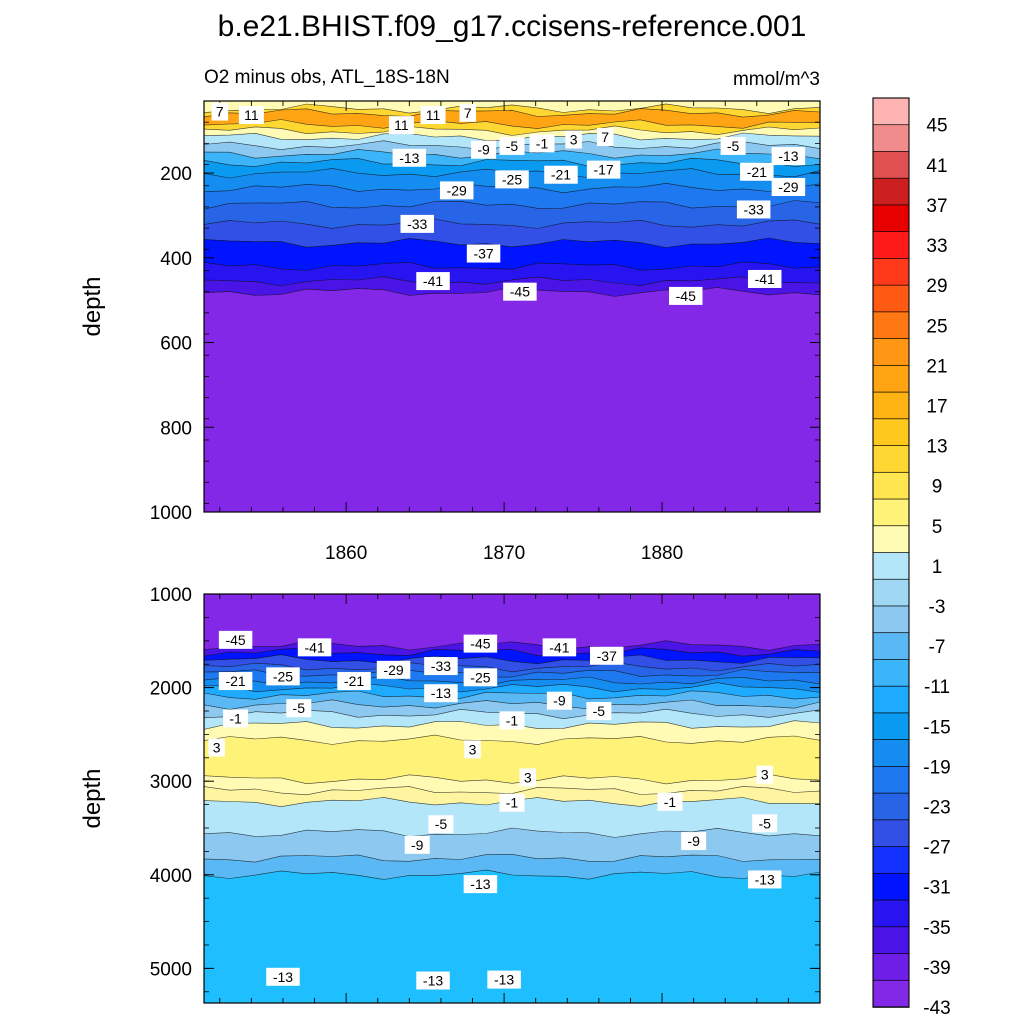 The image size is (1024, 1024). I want to click on contour-label-text: -17, so click(603, 170).